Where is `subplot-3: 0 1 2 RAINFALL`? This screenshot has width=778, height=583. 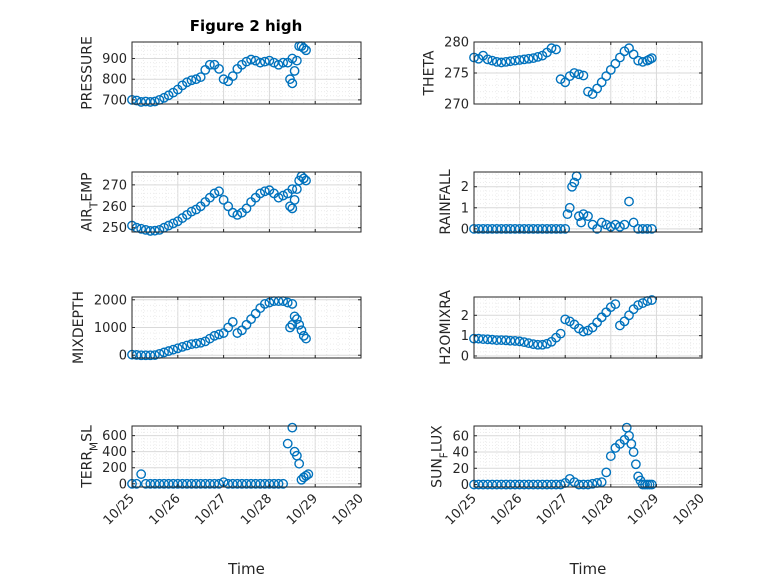
subplot-3: 0 1 2 RAINFALL is located at coordinates (570, 203).